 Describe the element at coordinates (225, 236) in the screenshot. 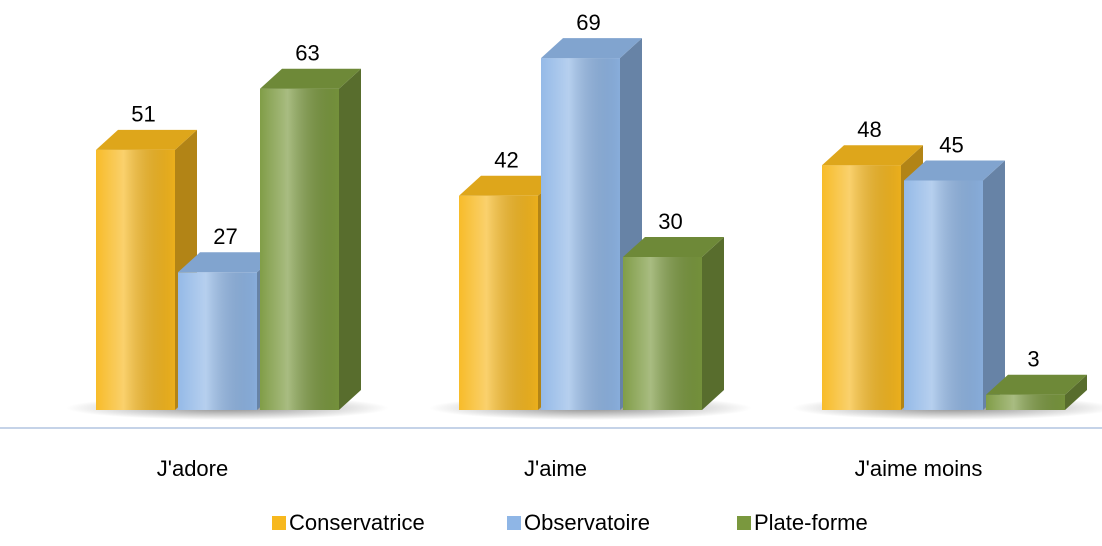

I see `data-label: 27` at that location.